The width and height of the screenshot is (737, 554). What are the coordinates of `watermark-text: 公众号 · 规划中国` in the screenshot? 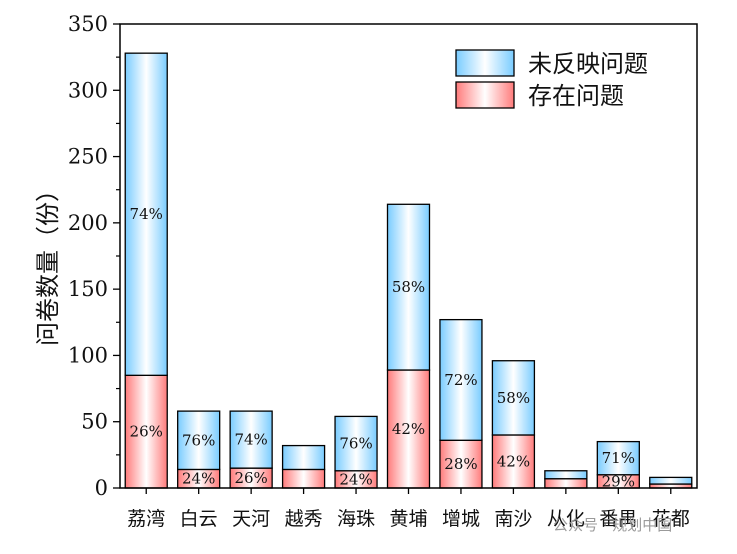 It's located at (612, 525).